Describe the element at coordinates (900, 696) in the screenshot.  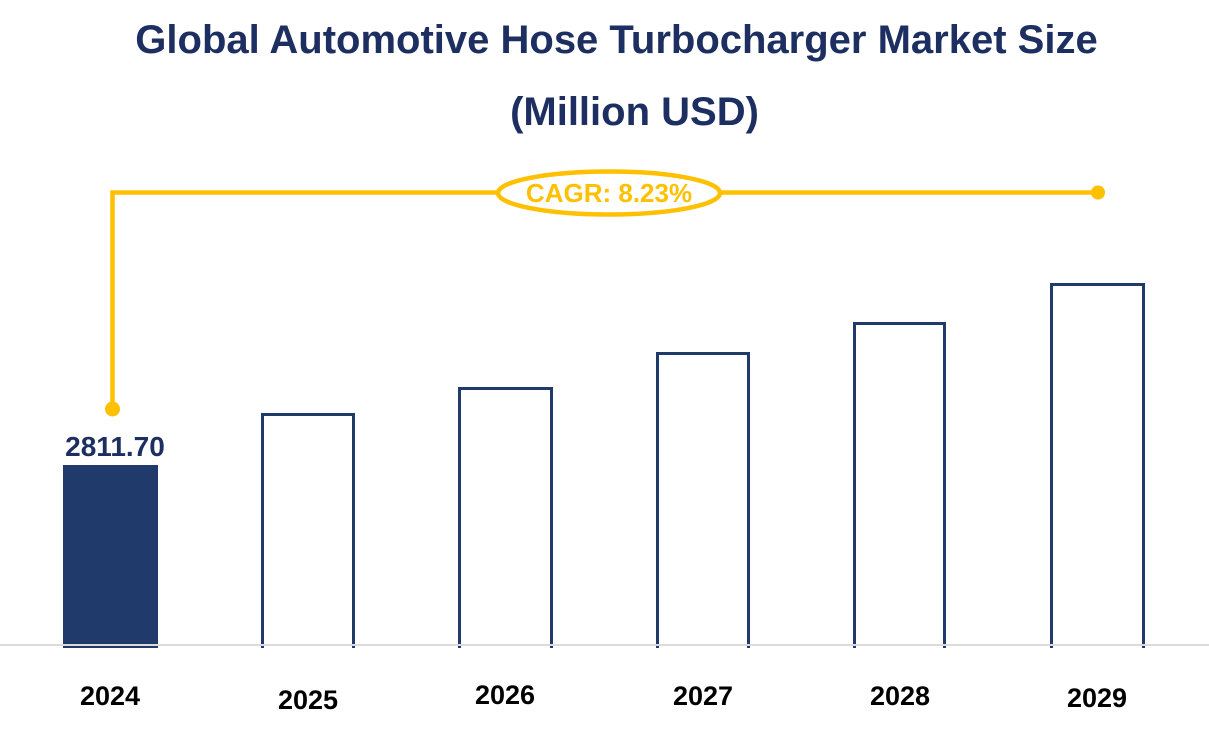
I see `x-label-2028: 2028` at that location.